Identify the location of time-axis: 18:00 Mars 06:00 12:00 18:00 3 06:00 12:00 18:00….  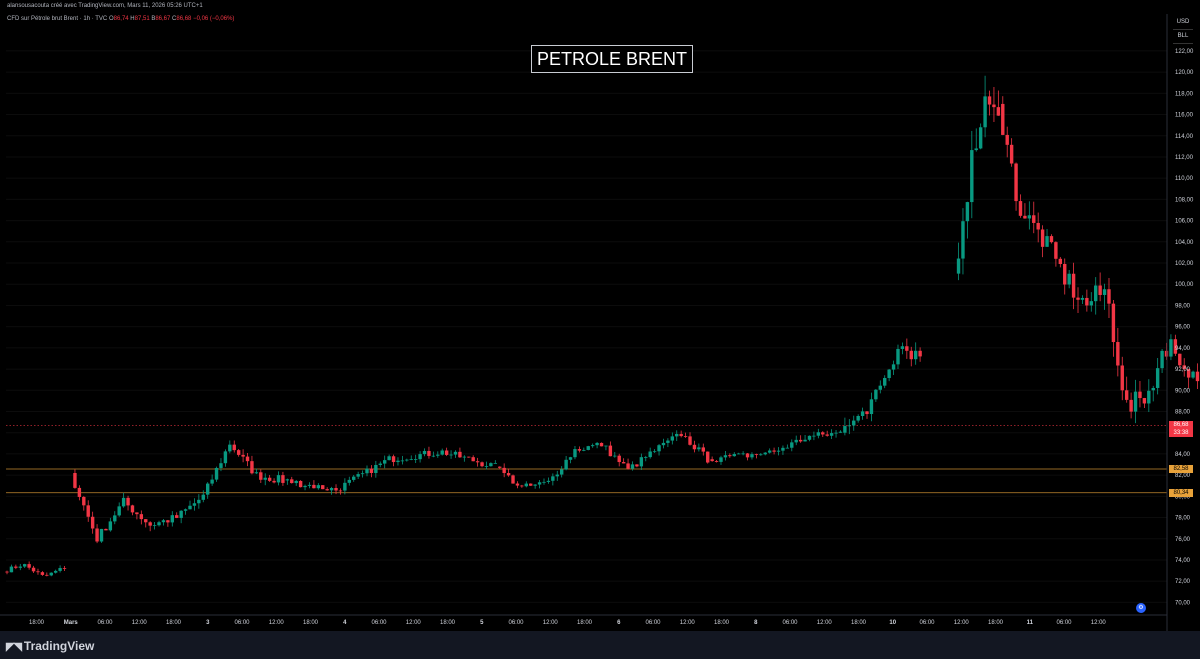
(583, 620).